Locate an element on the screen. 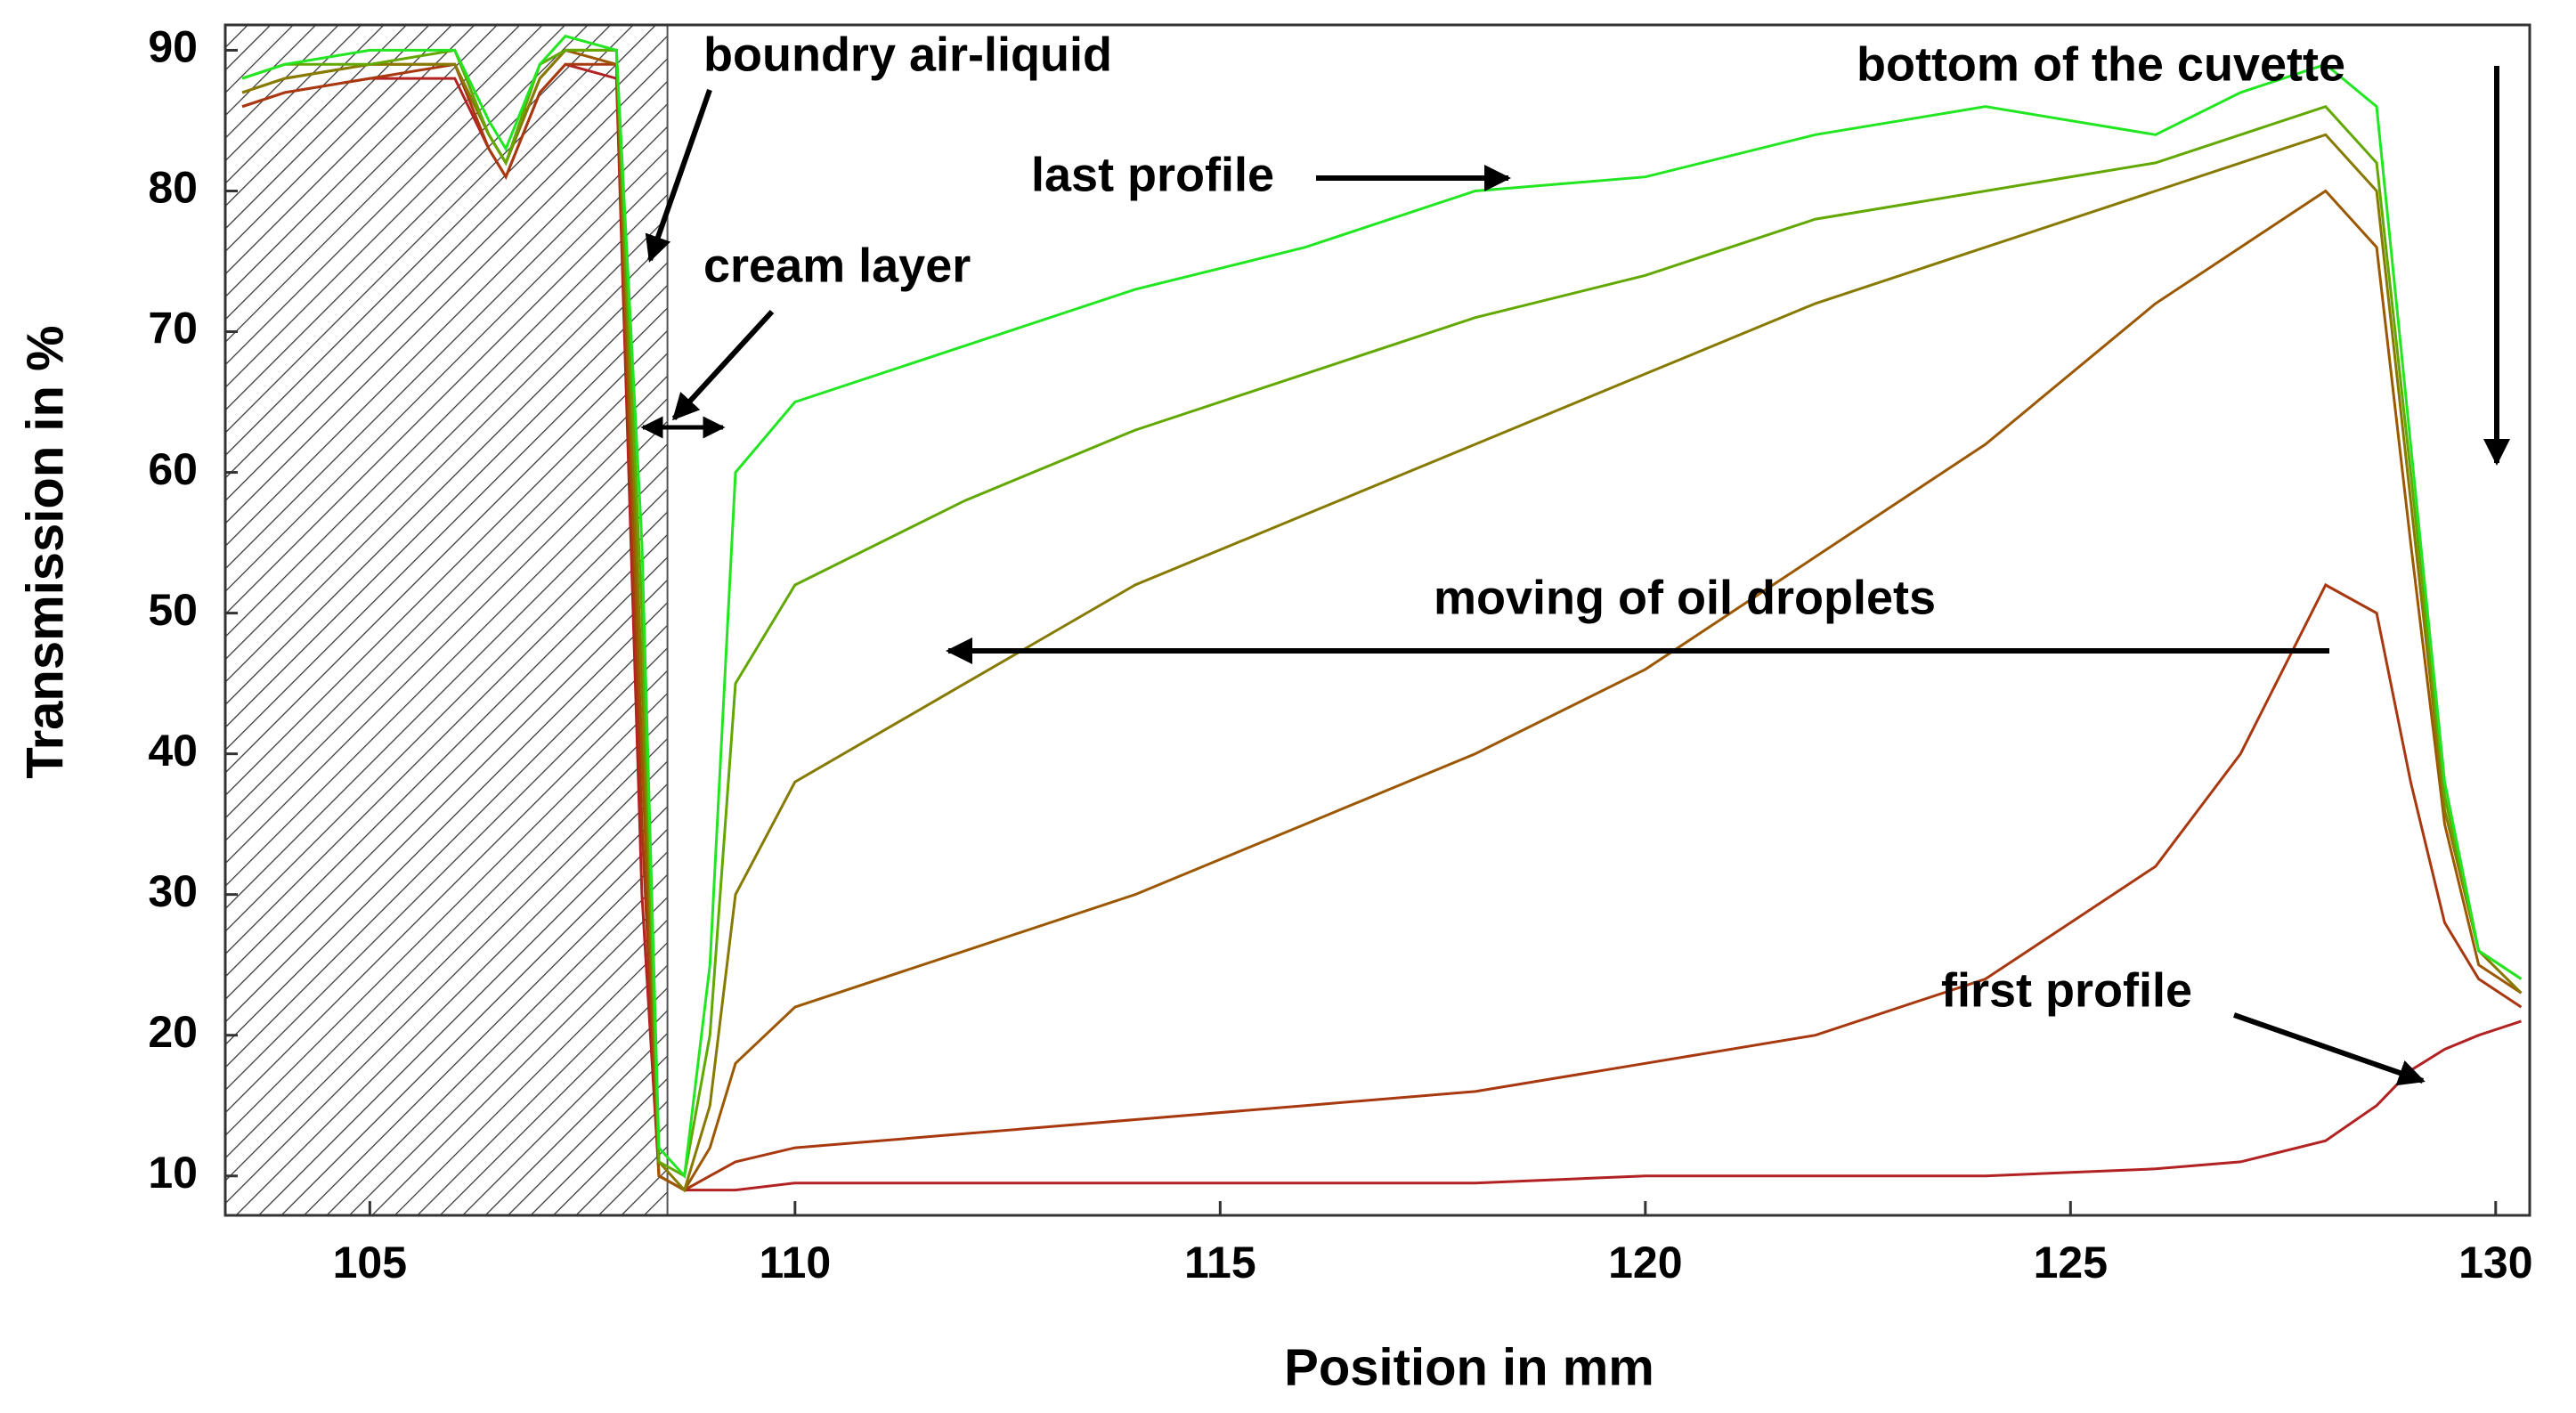 The image size is (2576, 1413). x-axis-title: Position in mm is located at coordinates (1469, 1367).